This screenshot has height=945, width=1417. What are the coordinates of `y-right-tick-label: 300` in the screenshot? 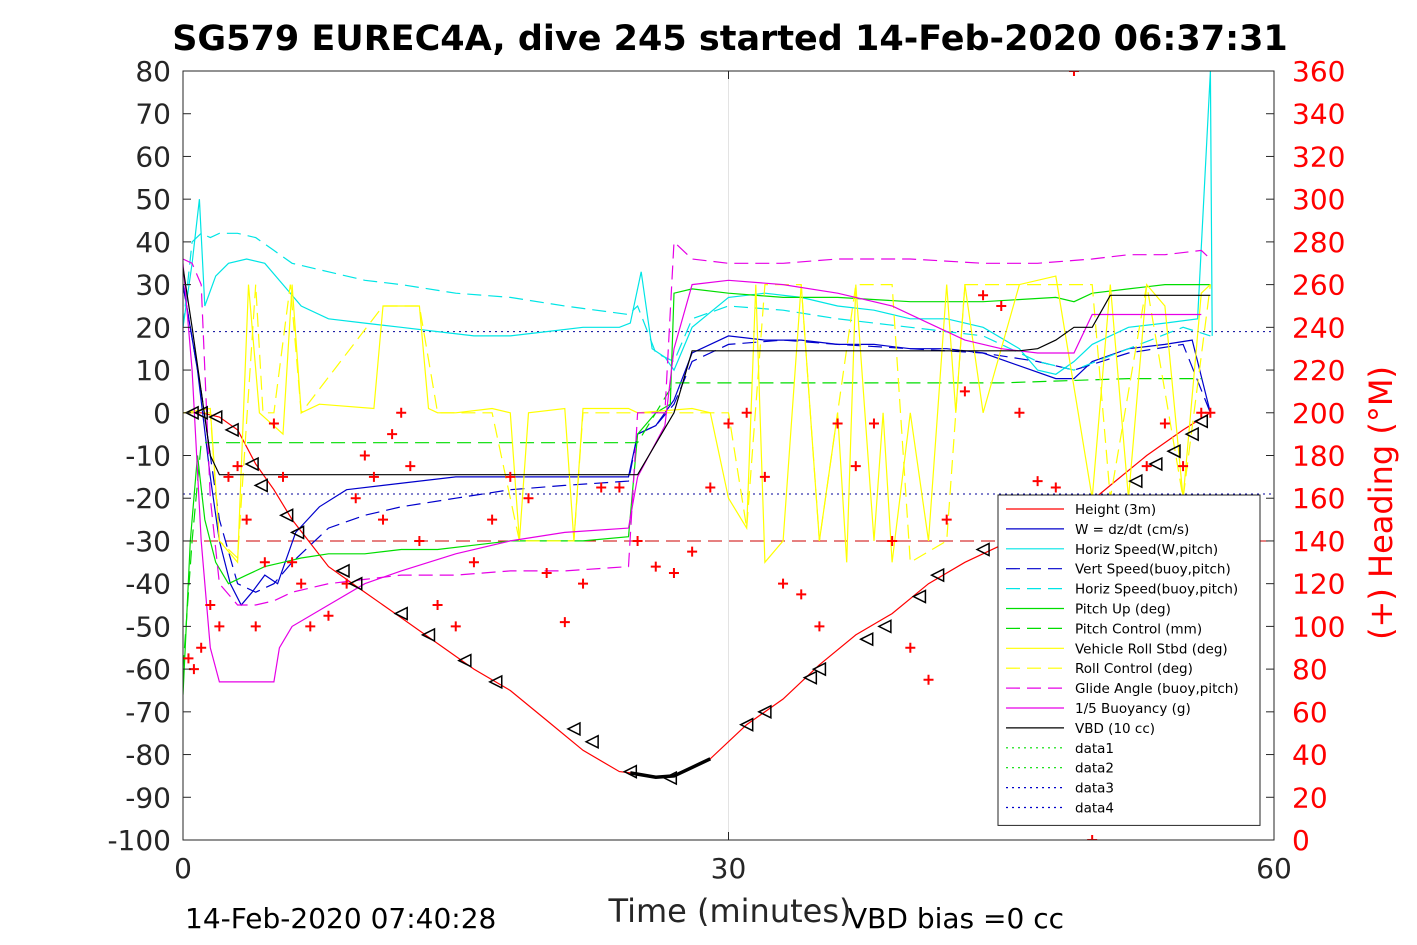 It's located at (1318, 199).